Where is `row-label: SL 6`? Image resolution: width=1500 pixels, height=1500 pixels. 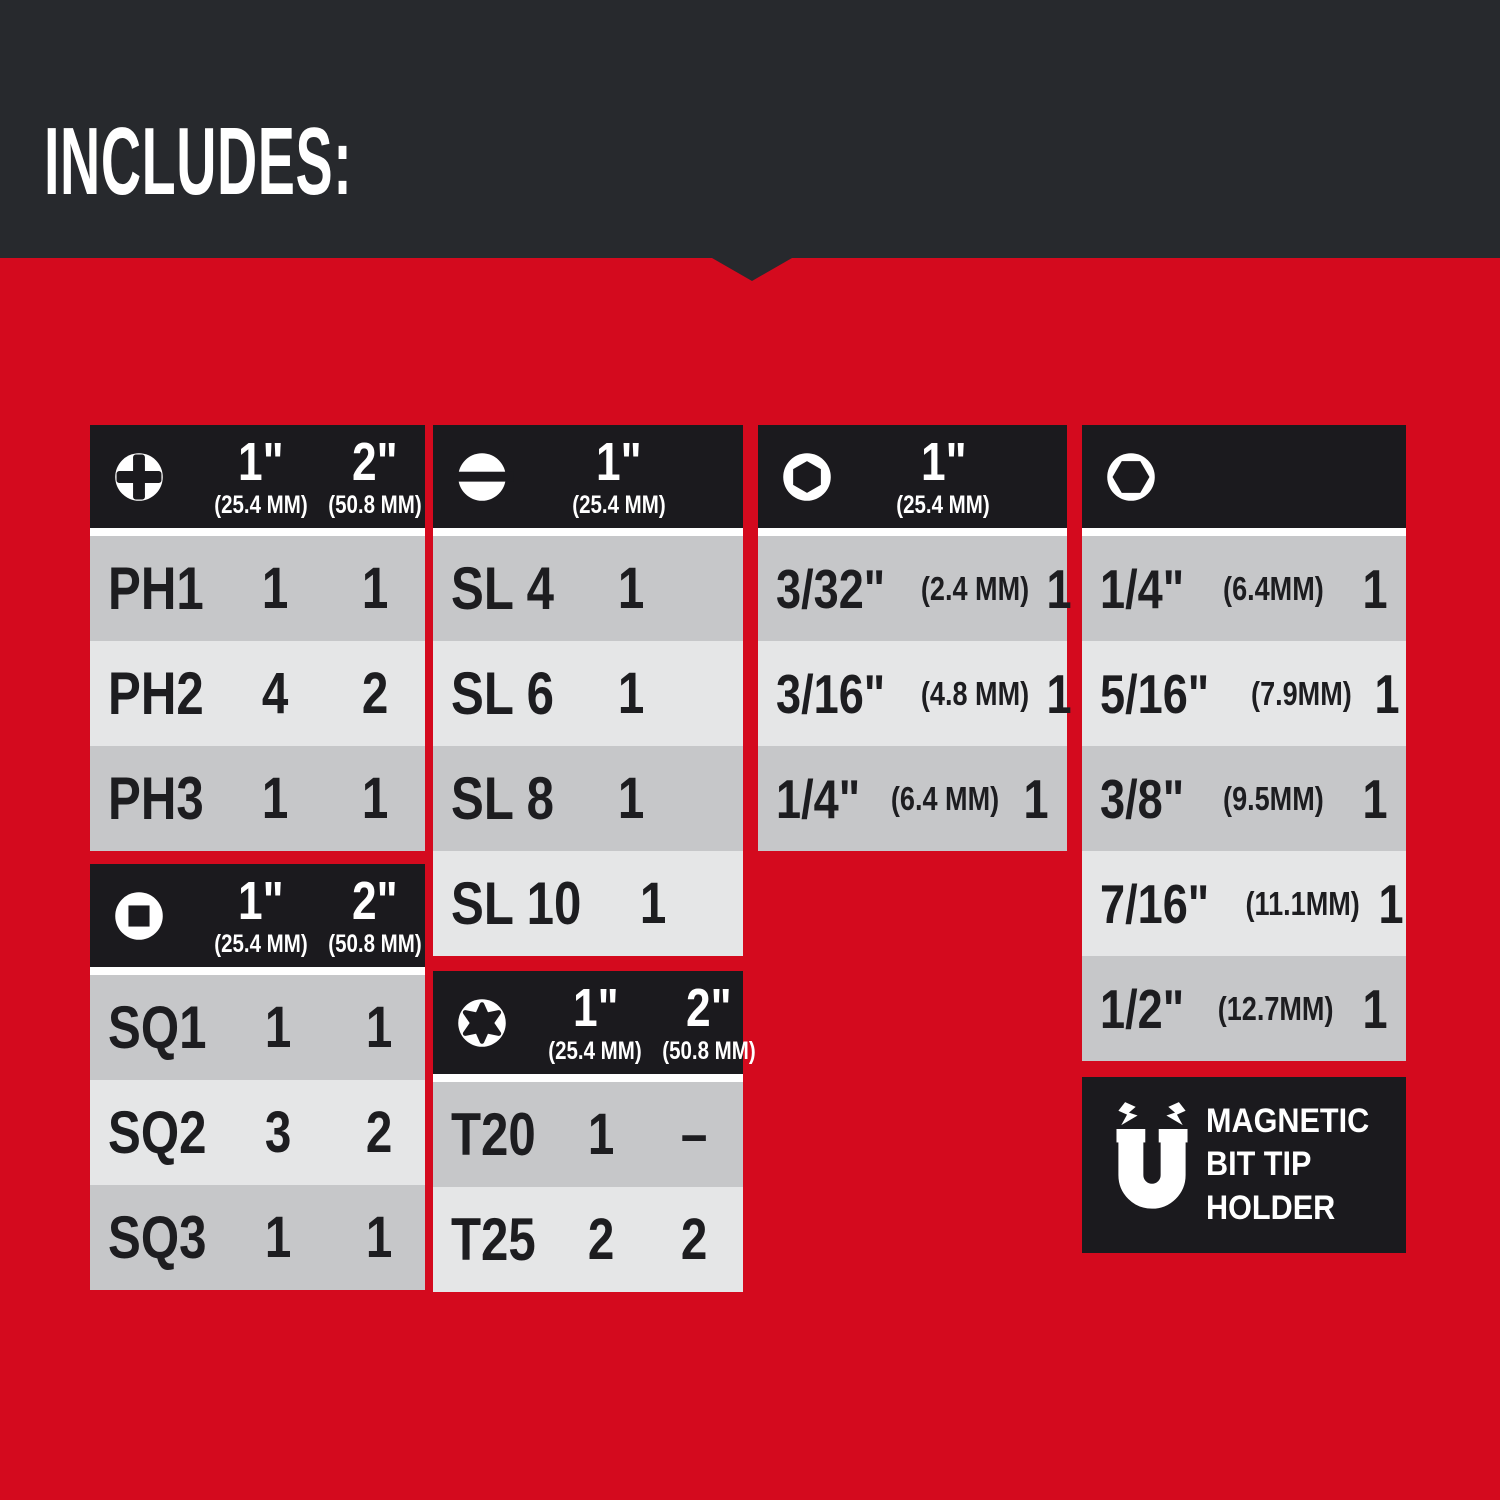 row-label: SL 6 is located at coordinates (503, 693).